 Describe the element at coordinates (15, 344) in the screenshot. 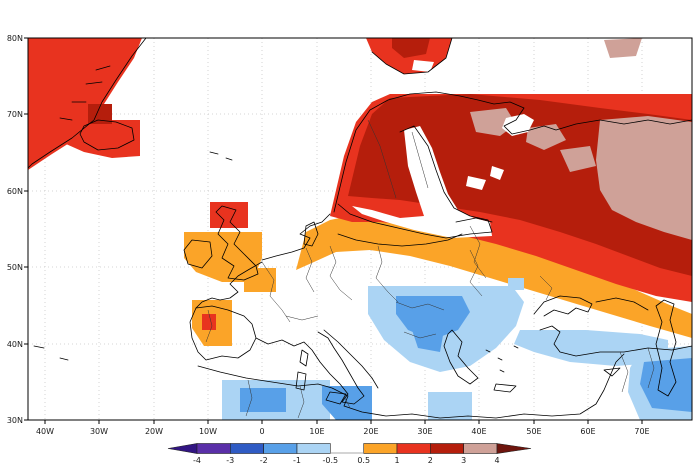

I see `lat-label: 40N` at that location.